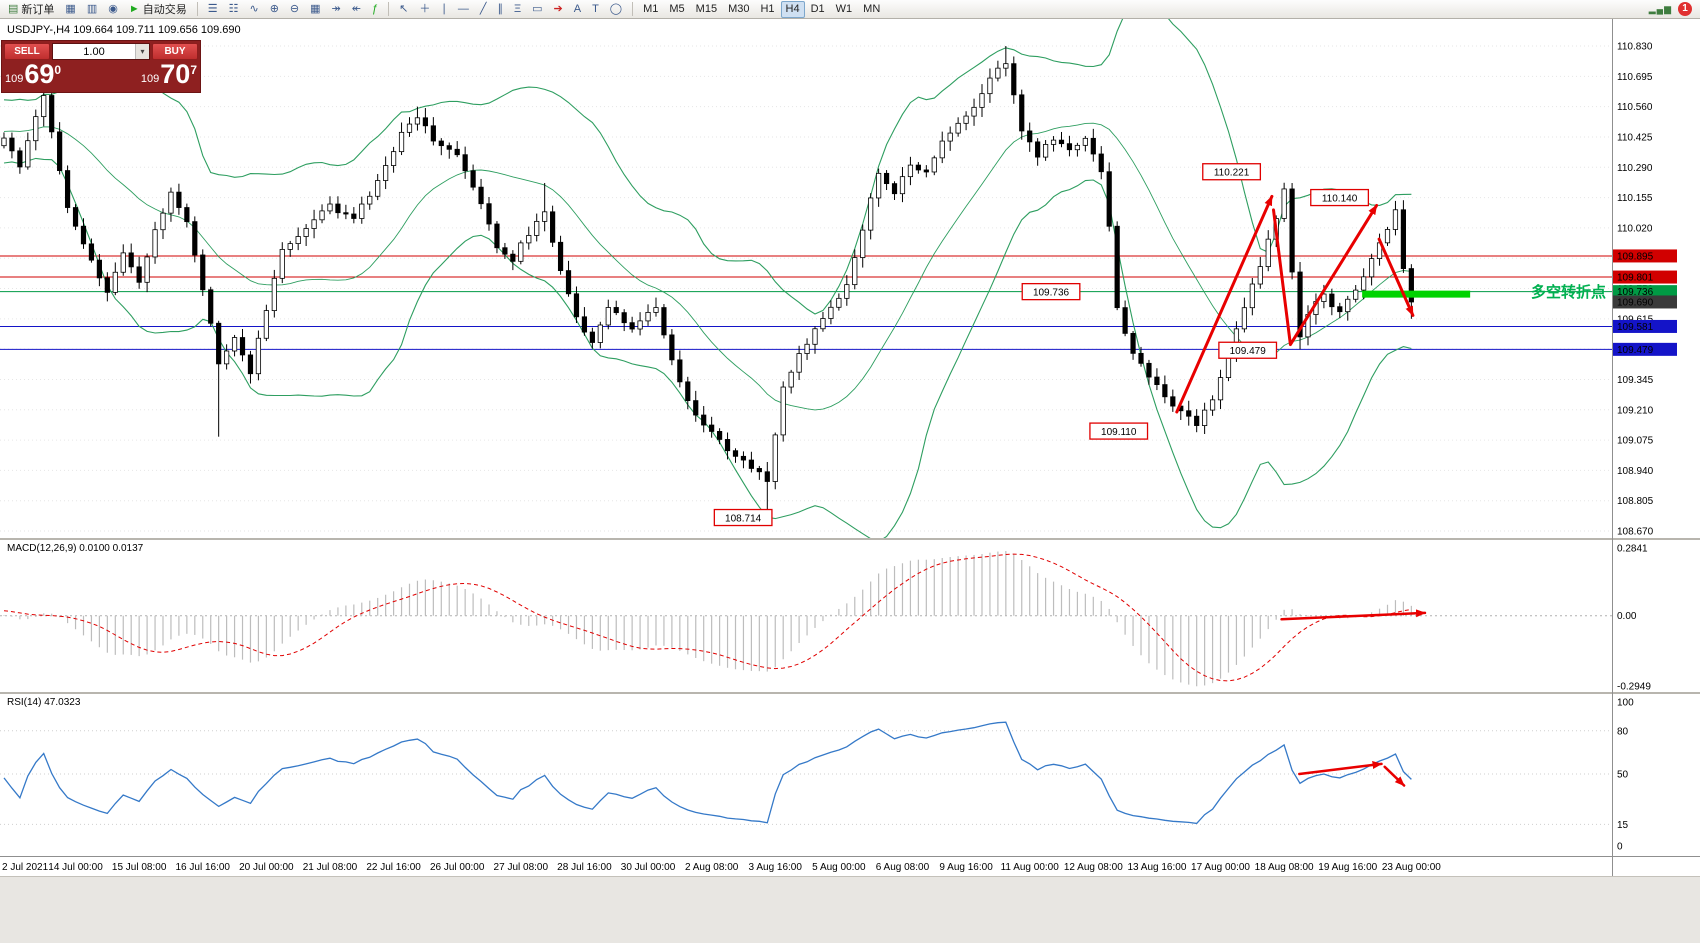  I want to click on svg-text: 110.290, so click(1635, 168).